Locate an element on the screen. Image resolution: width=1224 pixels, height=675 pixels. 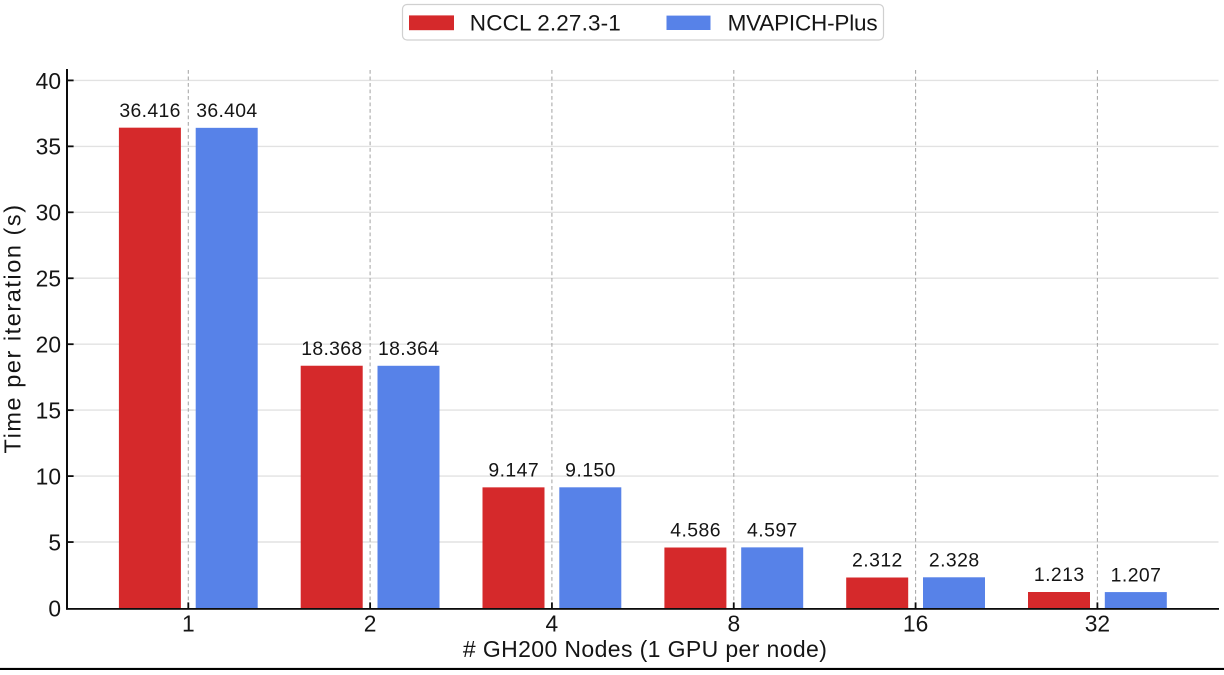
svg-text: 0 is located at coordinates (54, 608).